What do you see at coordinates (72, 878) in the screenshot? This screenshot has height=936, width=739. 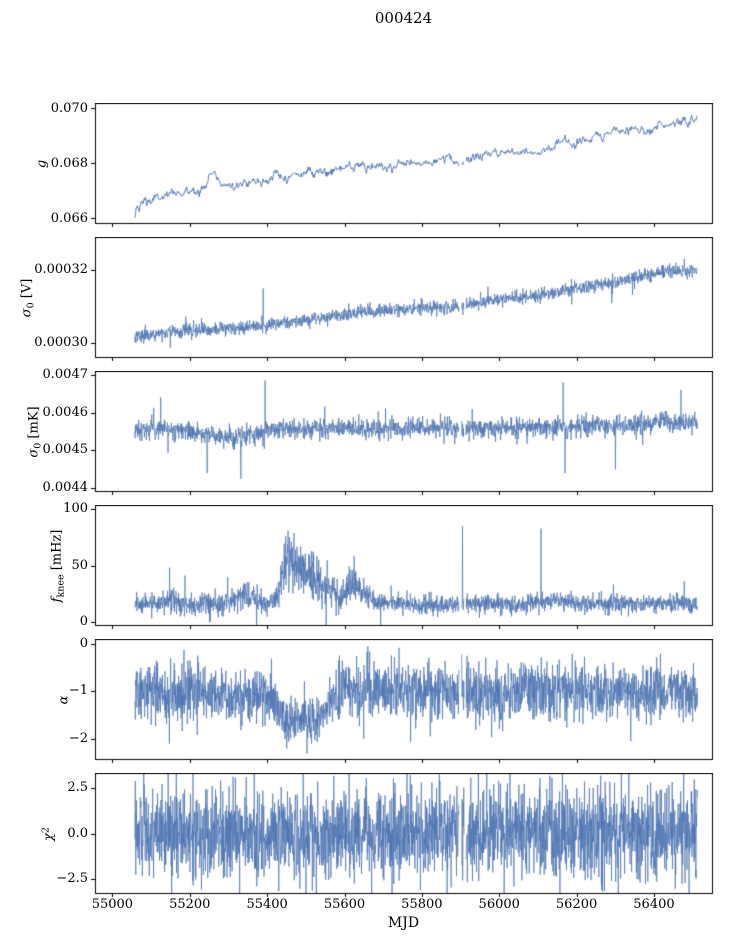 I see `y-tick-label: −2.5` at bounding box center [72, 878].